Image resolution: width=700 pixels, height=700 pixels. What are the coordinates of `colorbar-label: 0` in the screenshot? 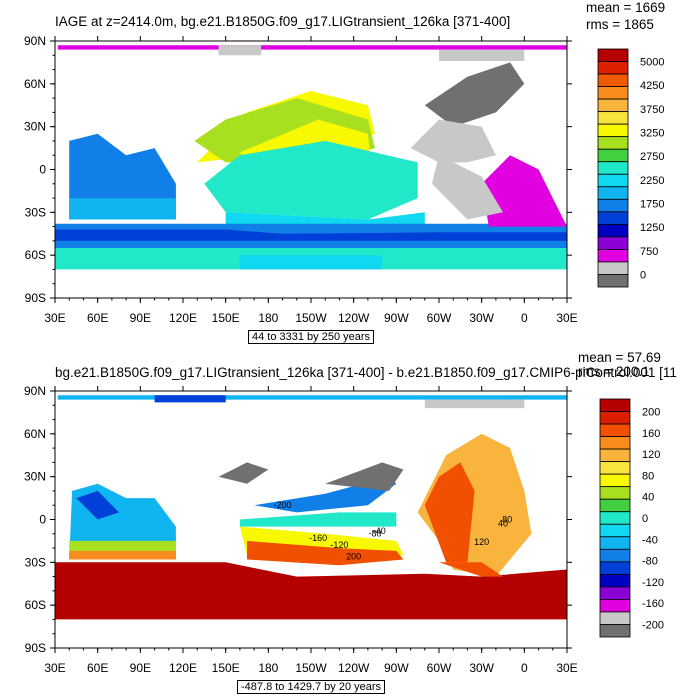 It's located at (645, 519).